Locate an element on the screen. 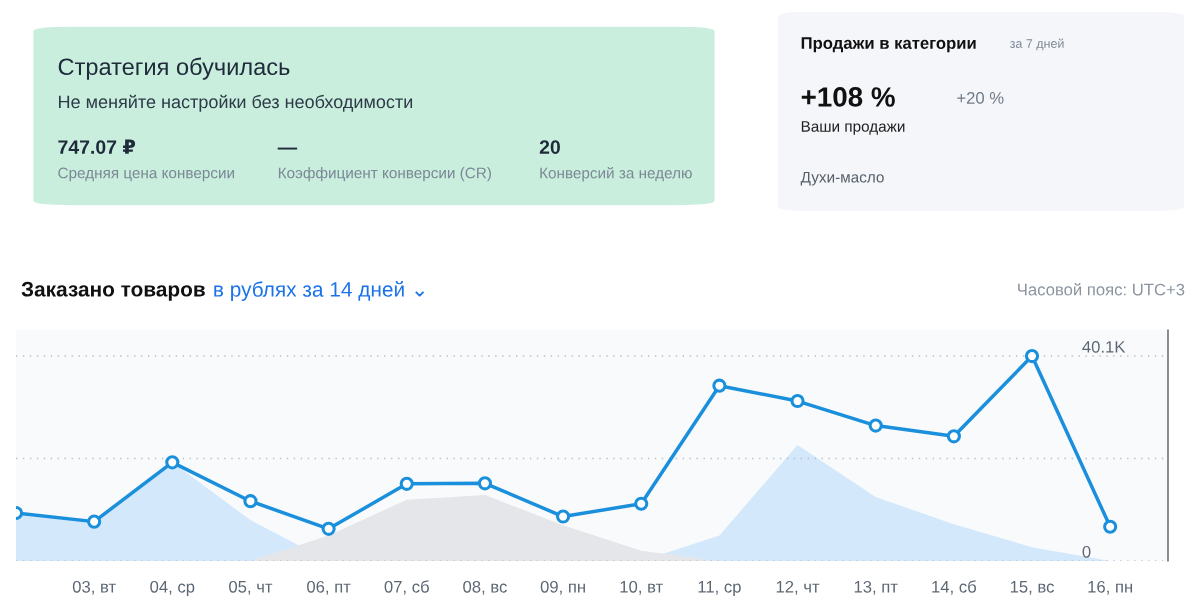 Image resolution: width=1200 pixels, height=615 pixels. text: +20 % is located at coordinates (980, 97).